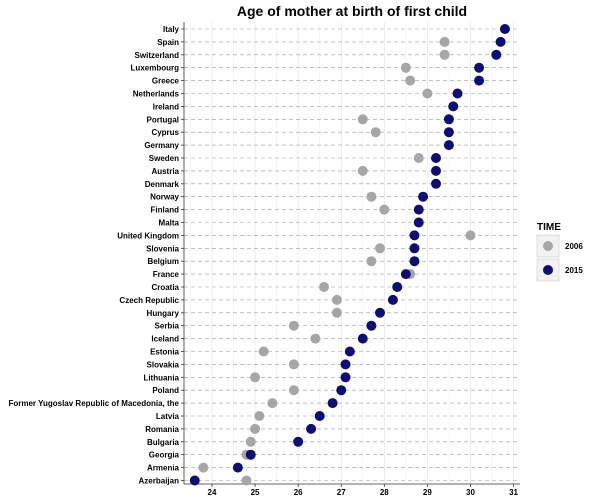  Describe the element at coordinates (167, 326) in the screenshot. I see `y-tick-label-serbia: Serbia` at that location.